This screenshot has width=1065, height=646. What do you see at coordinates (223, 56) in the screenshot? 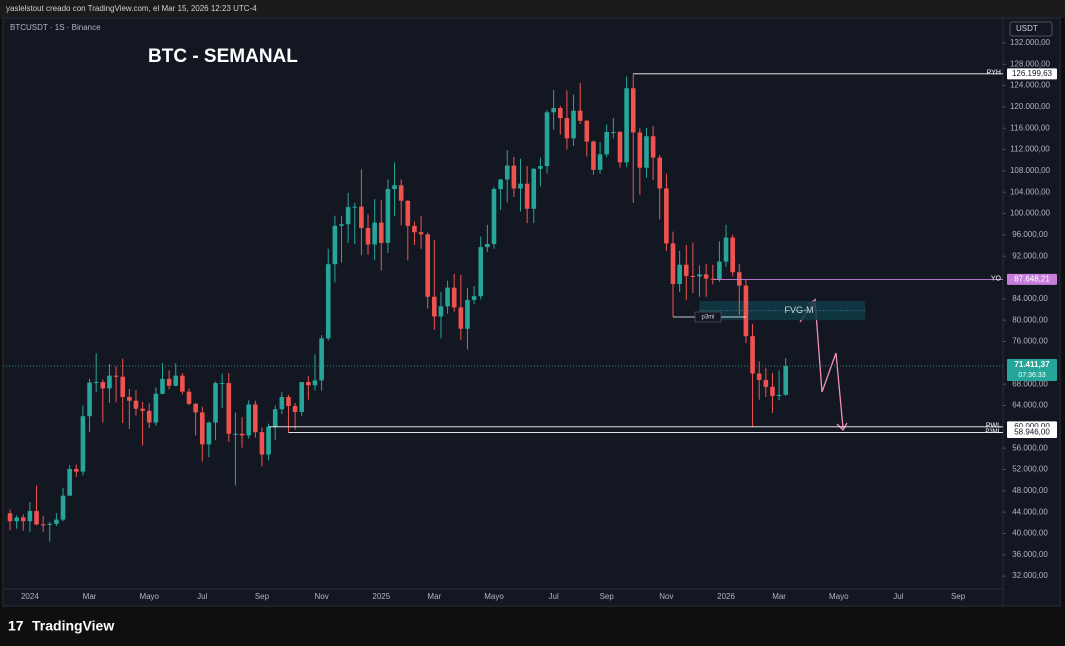
I see `chart-title: BTC - SEMANAL` at bounding box center [223, 56].